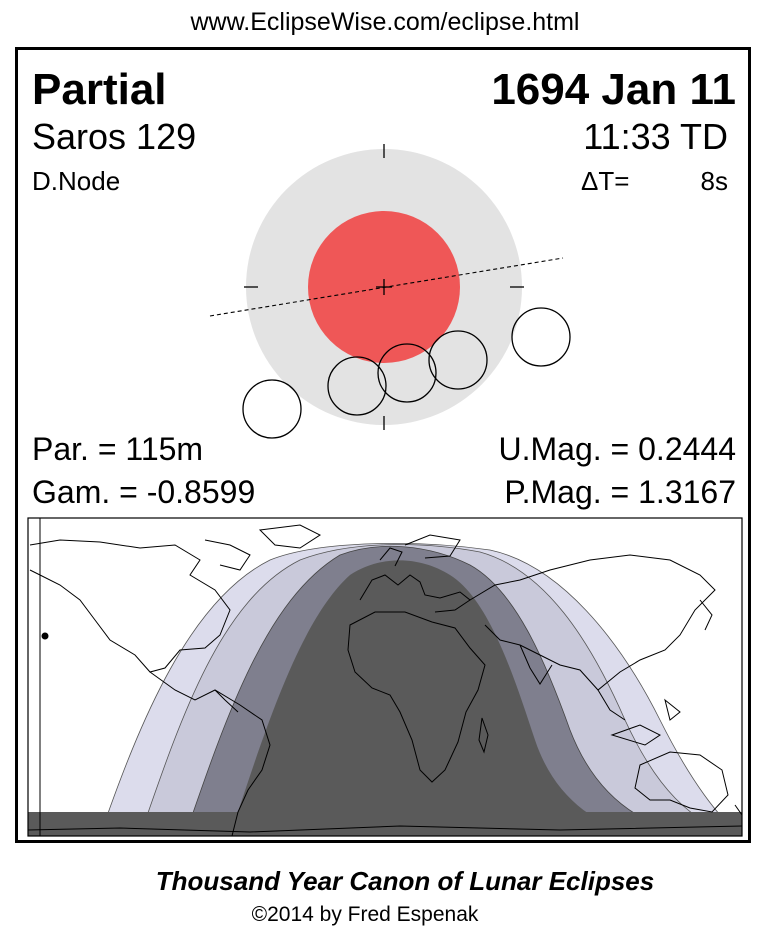 The image size is (770, 940). I want to click on moon-u1, so click(357, 386).